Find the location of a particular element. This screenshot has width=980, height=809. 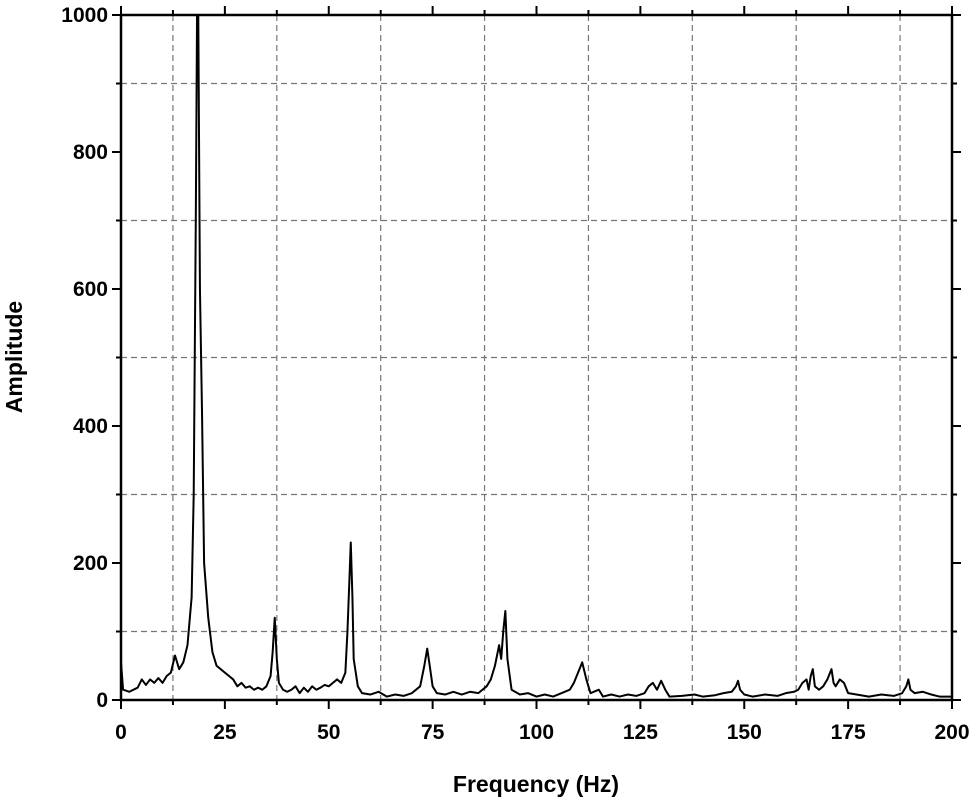

y-axis-title: Amplitude is located at coordinates (14, 357).